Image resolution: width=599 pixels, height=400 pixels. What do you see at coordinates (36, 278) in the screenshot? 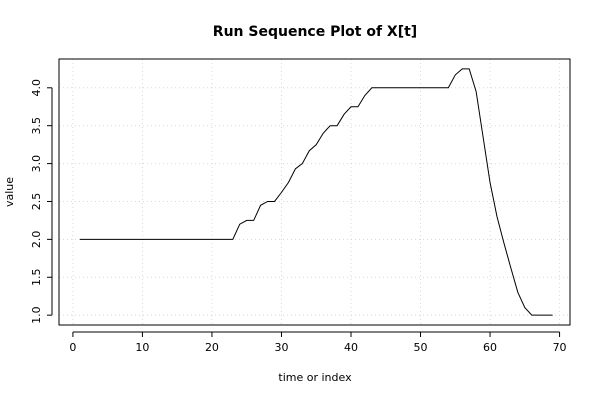
I see `y-tick-label: 1.5` at bounding box center [36, 278].